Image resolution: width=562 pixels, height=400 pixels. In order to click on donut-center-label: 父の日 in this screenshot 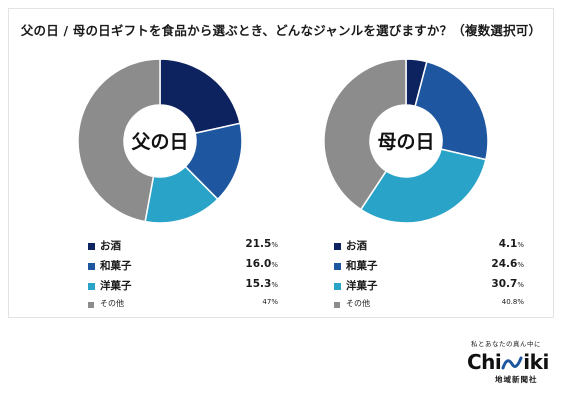, I will do `click(159, 142)`.